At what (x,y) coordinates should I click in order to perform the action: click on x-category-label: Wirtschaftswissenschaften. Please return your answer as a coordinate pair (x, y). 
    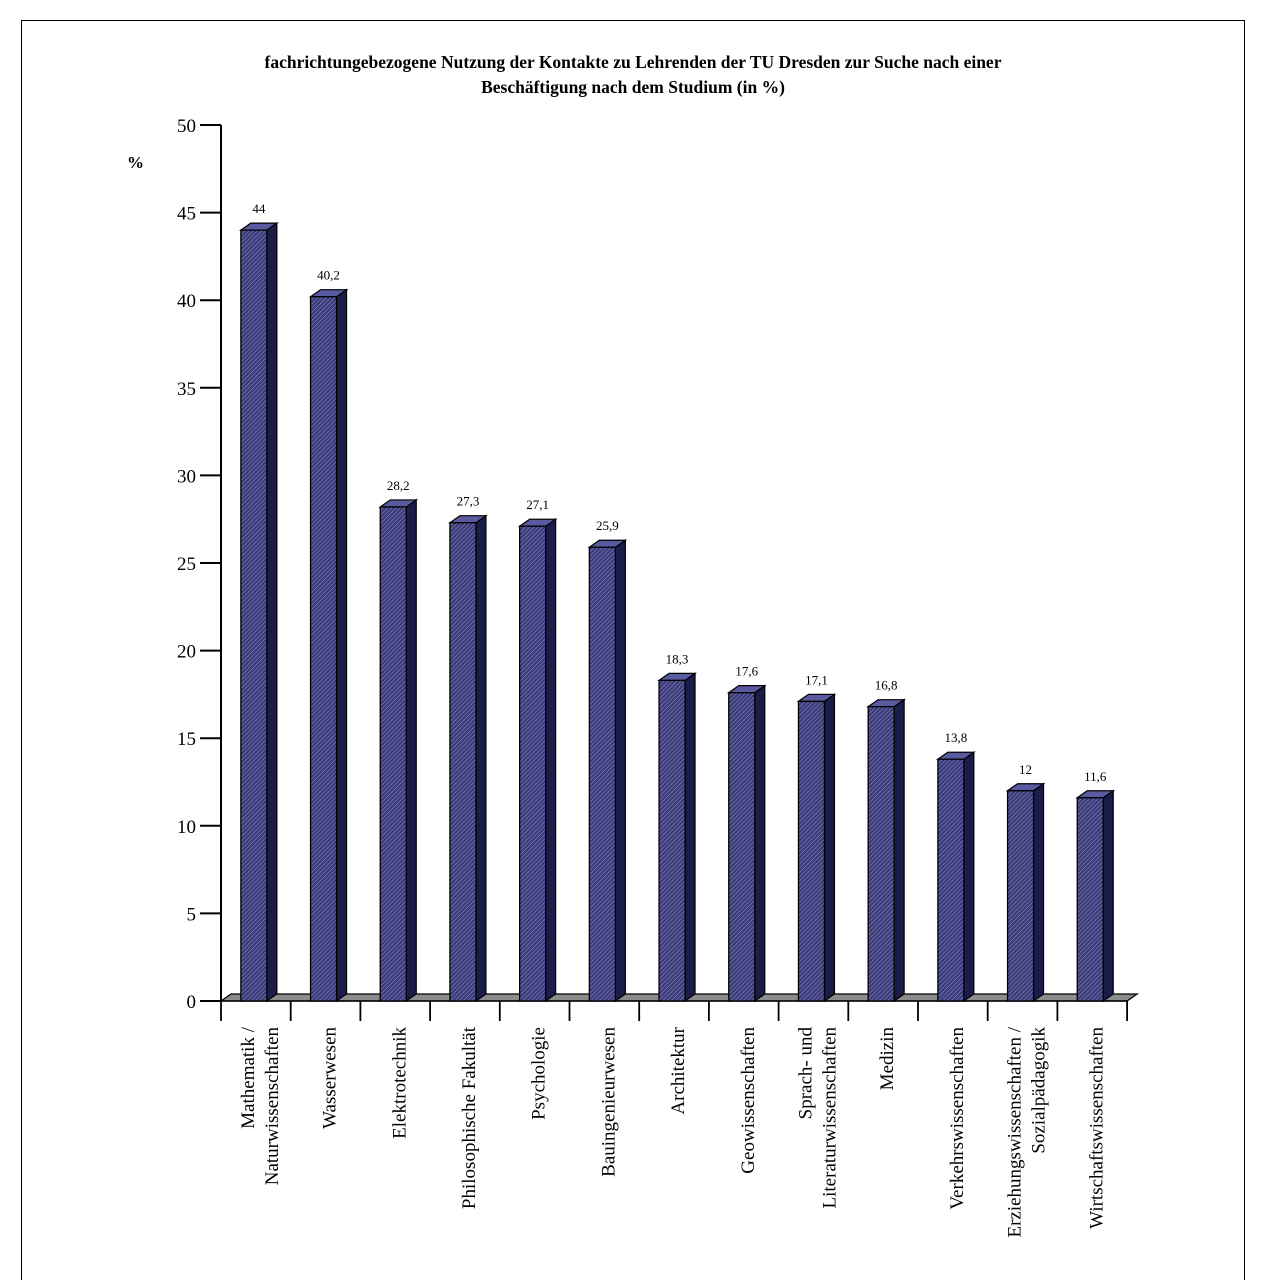
    Looking at the image, I should click on (1096, 1128).